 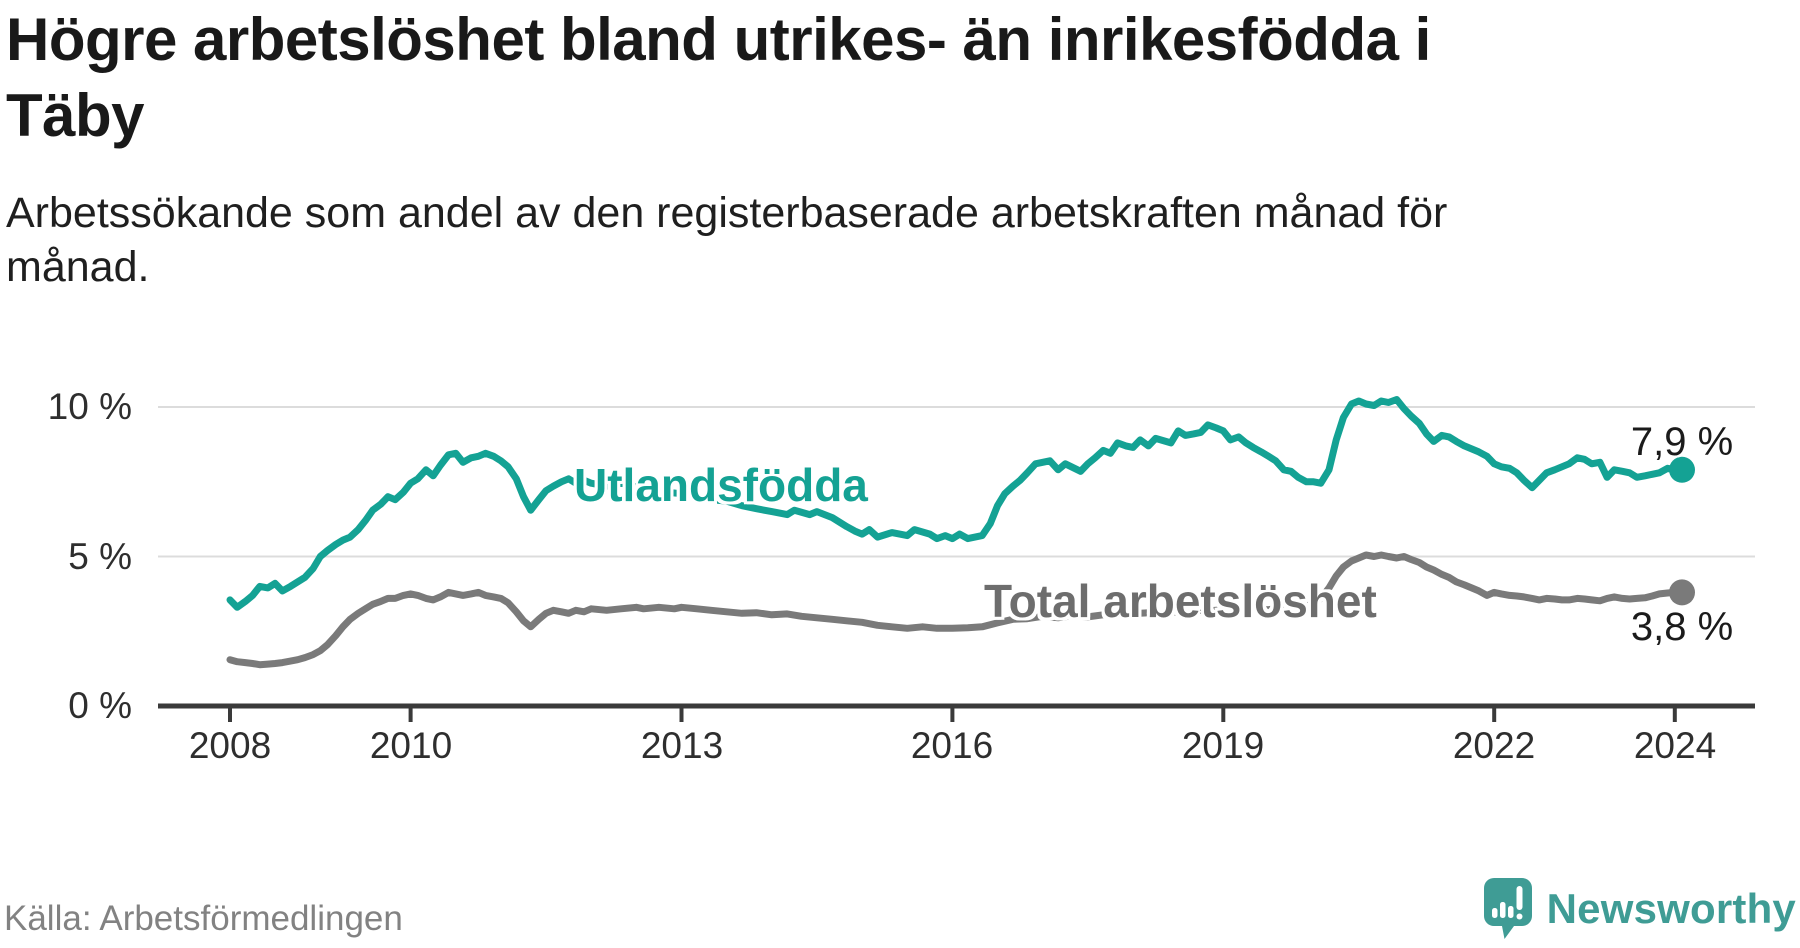 What do you see at coordinates (1180, 601) in the screenshot?
I see `series-label-1: Total arbetslöshet` at bounding box center [1180, 601].